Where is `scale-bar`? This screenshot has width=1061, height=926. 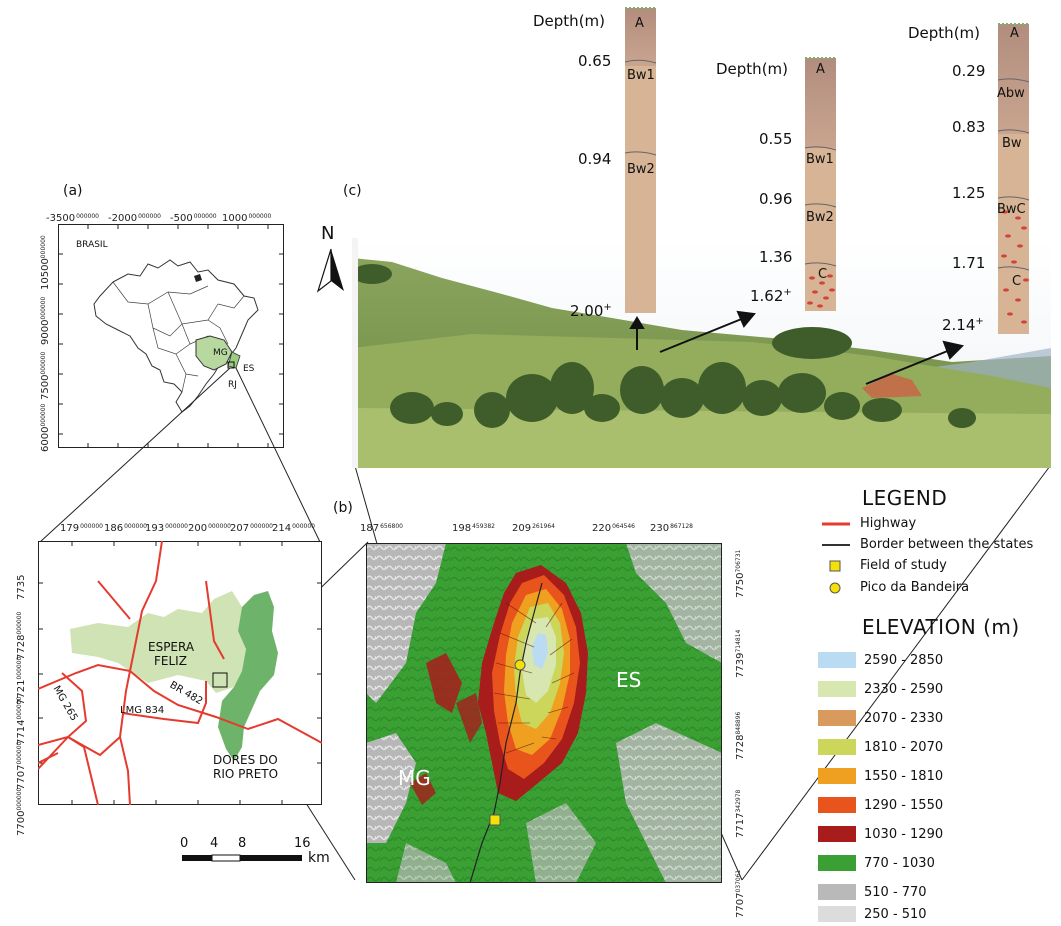
scale-bar is located at coordinates (242, 858).